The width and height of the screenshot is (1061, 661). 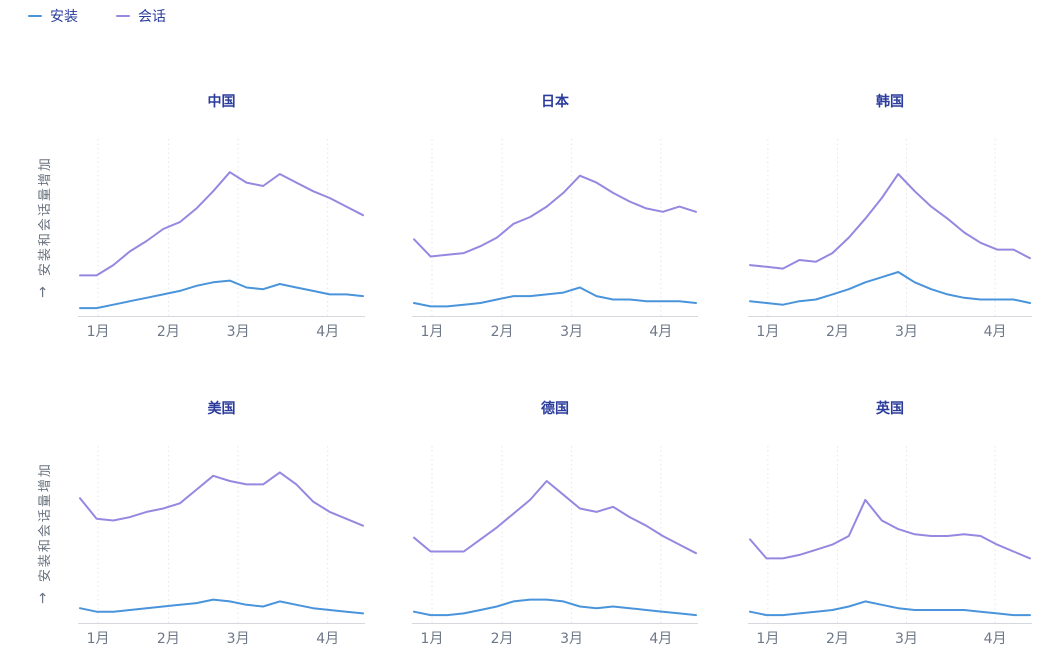 I want to click on chart-china: 中国 1月 2月 3月 4月, so click(x=221, y=218).